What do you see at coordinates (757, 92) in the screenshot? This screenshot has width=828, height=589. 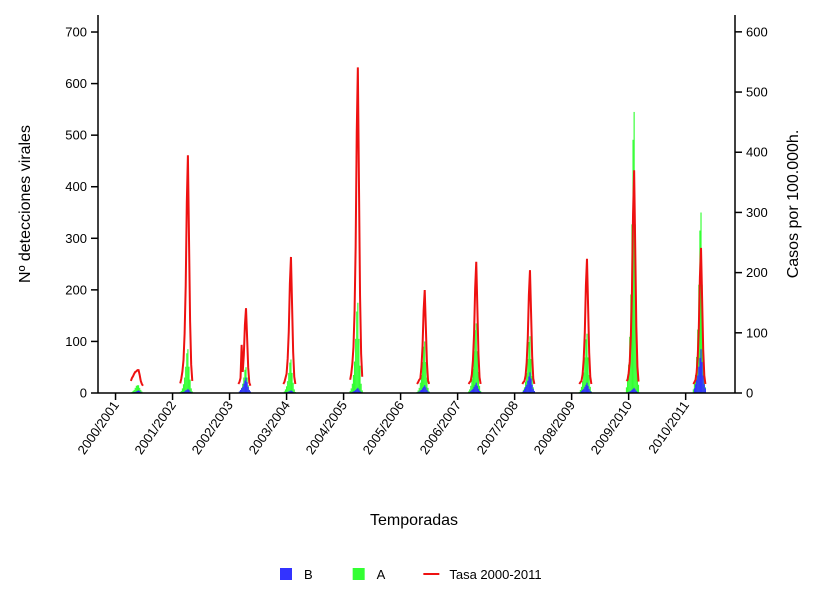 I see `y2-tick-label: 500` at bounding box center [757, 92].